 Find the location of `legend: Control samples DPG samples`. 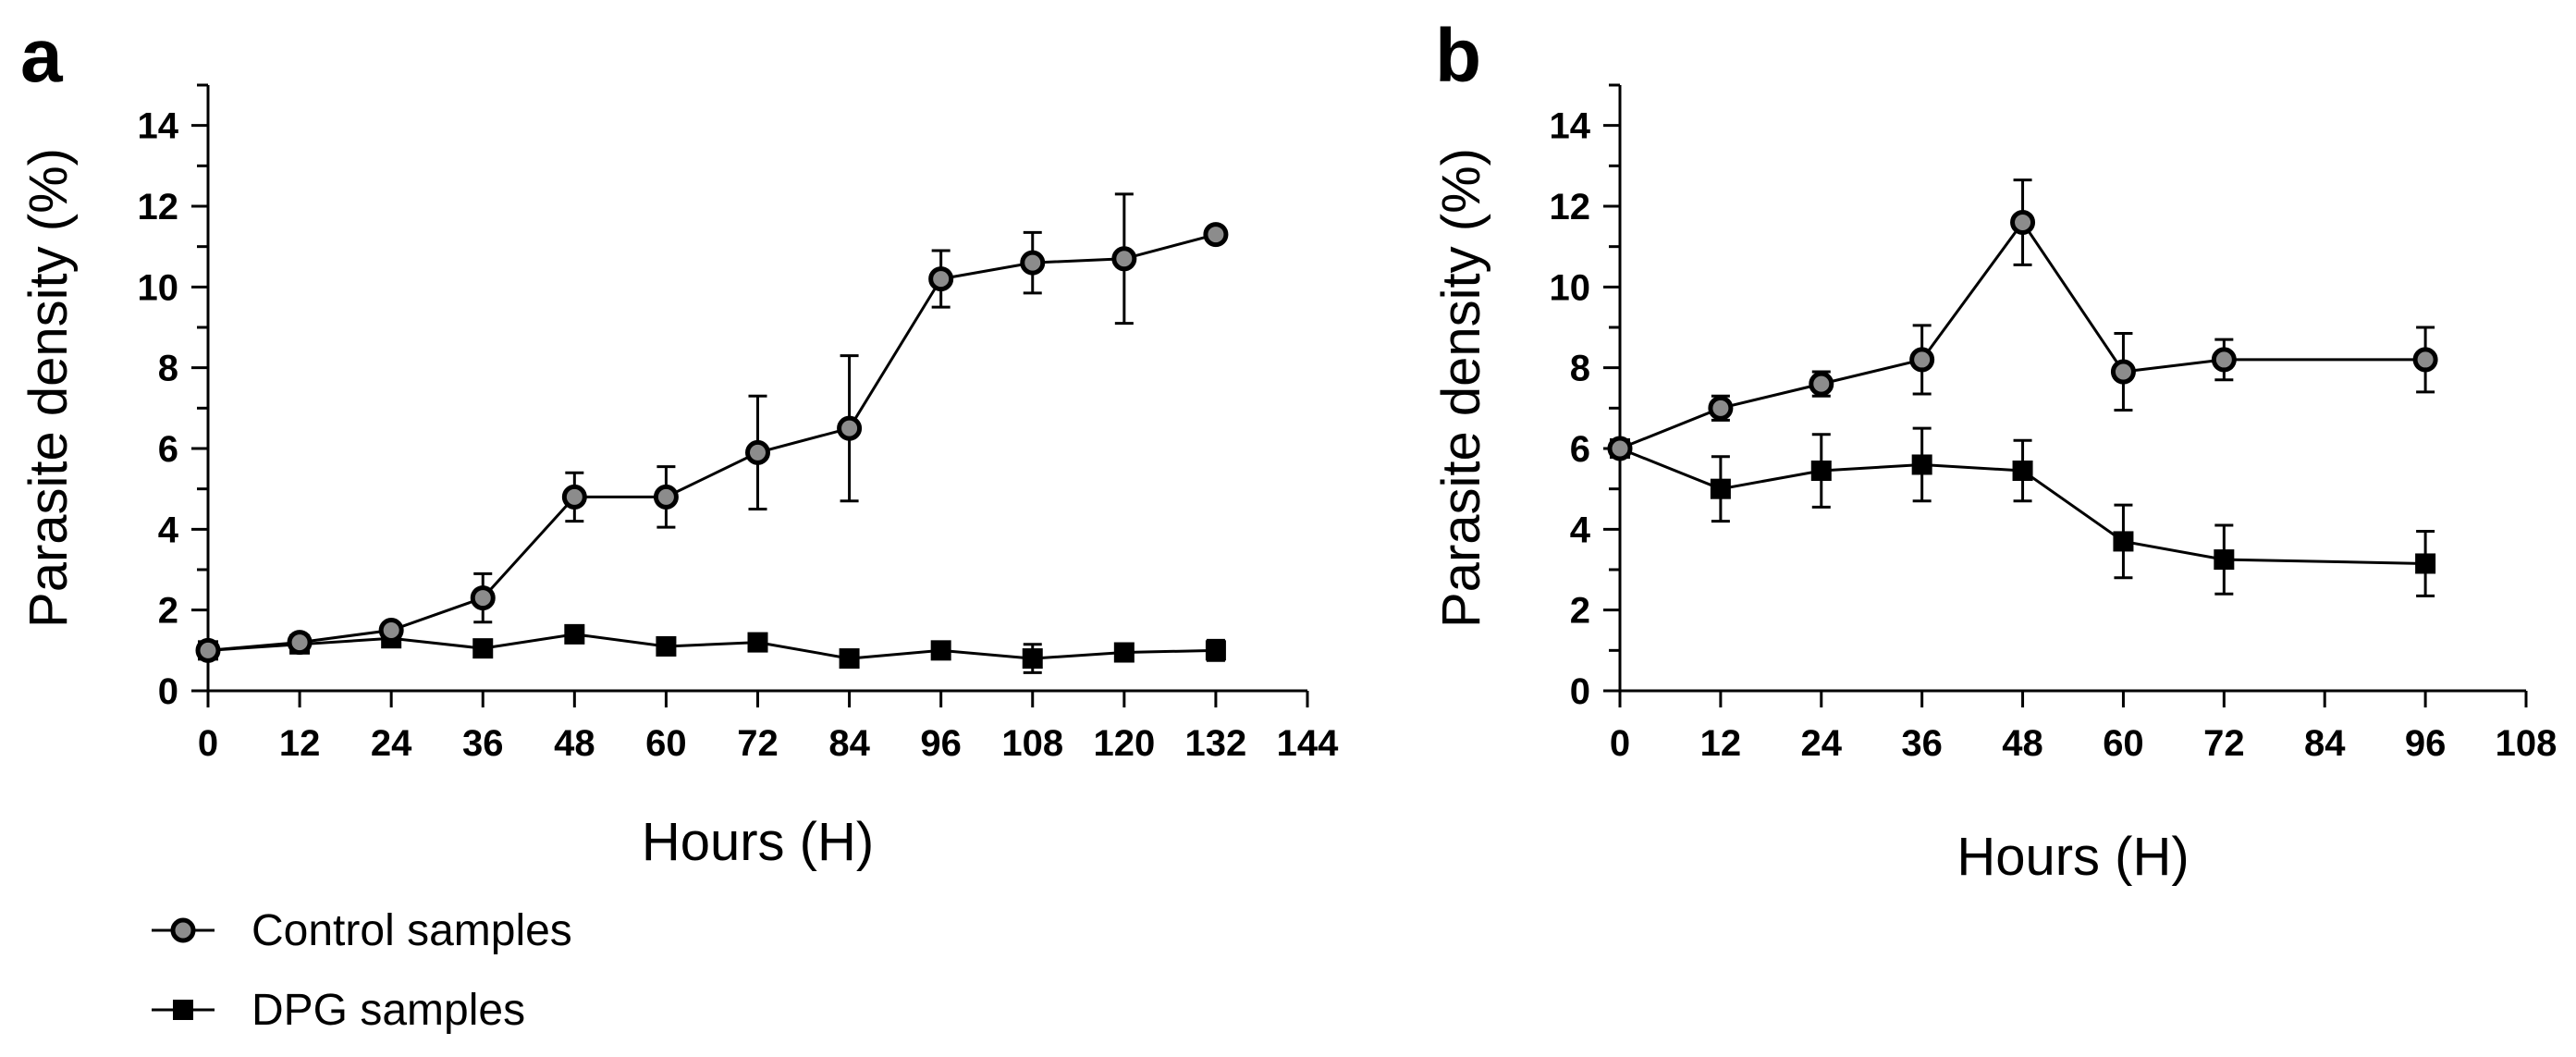

legend: Control samples DPG samples is located at coordinates (362, 970).